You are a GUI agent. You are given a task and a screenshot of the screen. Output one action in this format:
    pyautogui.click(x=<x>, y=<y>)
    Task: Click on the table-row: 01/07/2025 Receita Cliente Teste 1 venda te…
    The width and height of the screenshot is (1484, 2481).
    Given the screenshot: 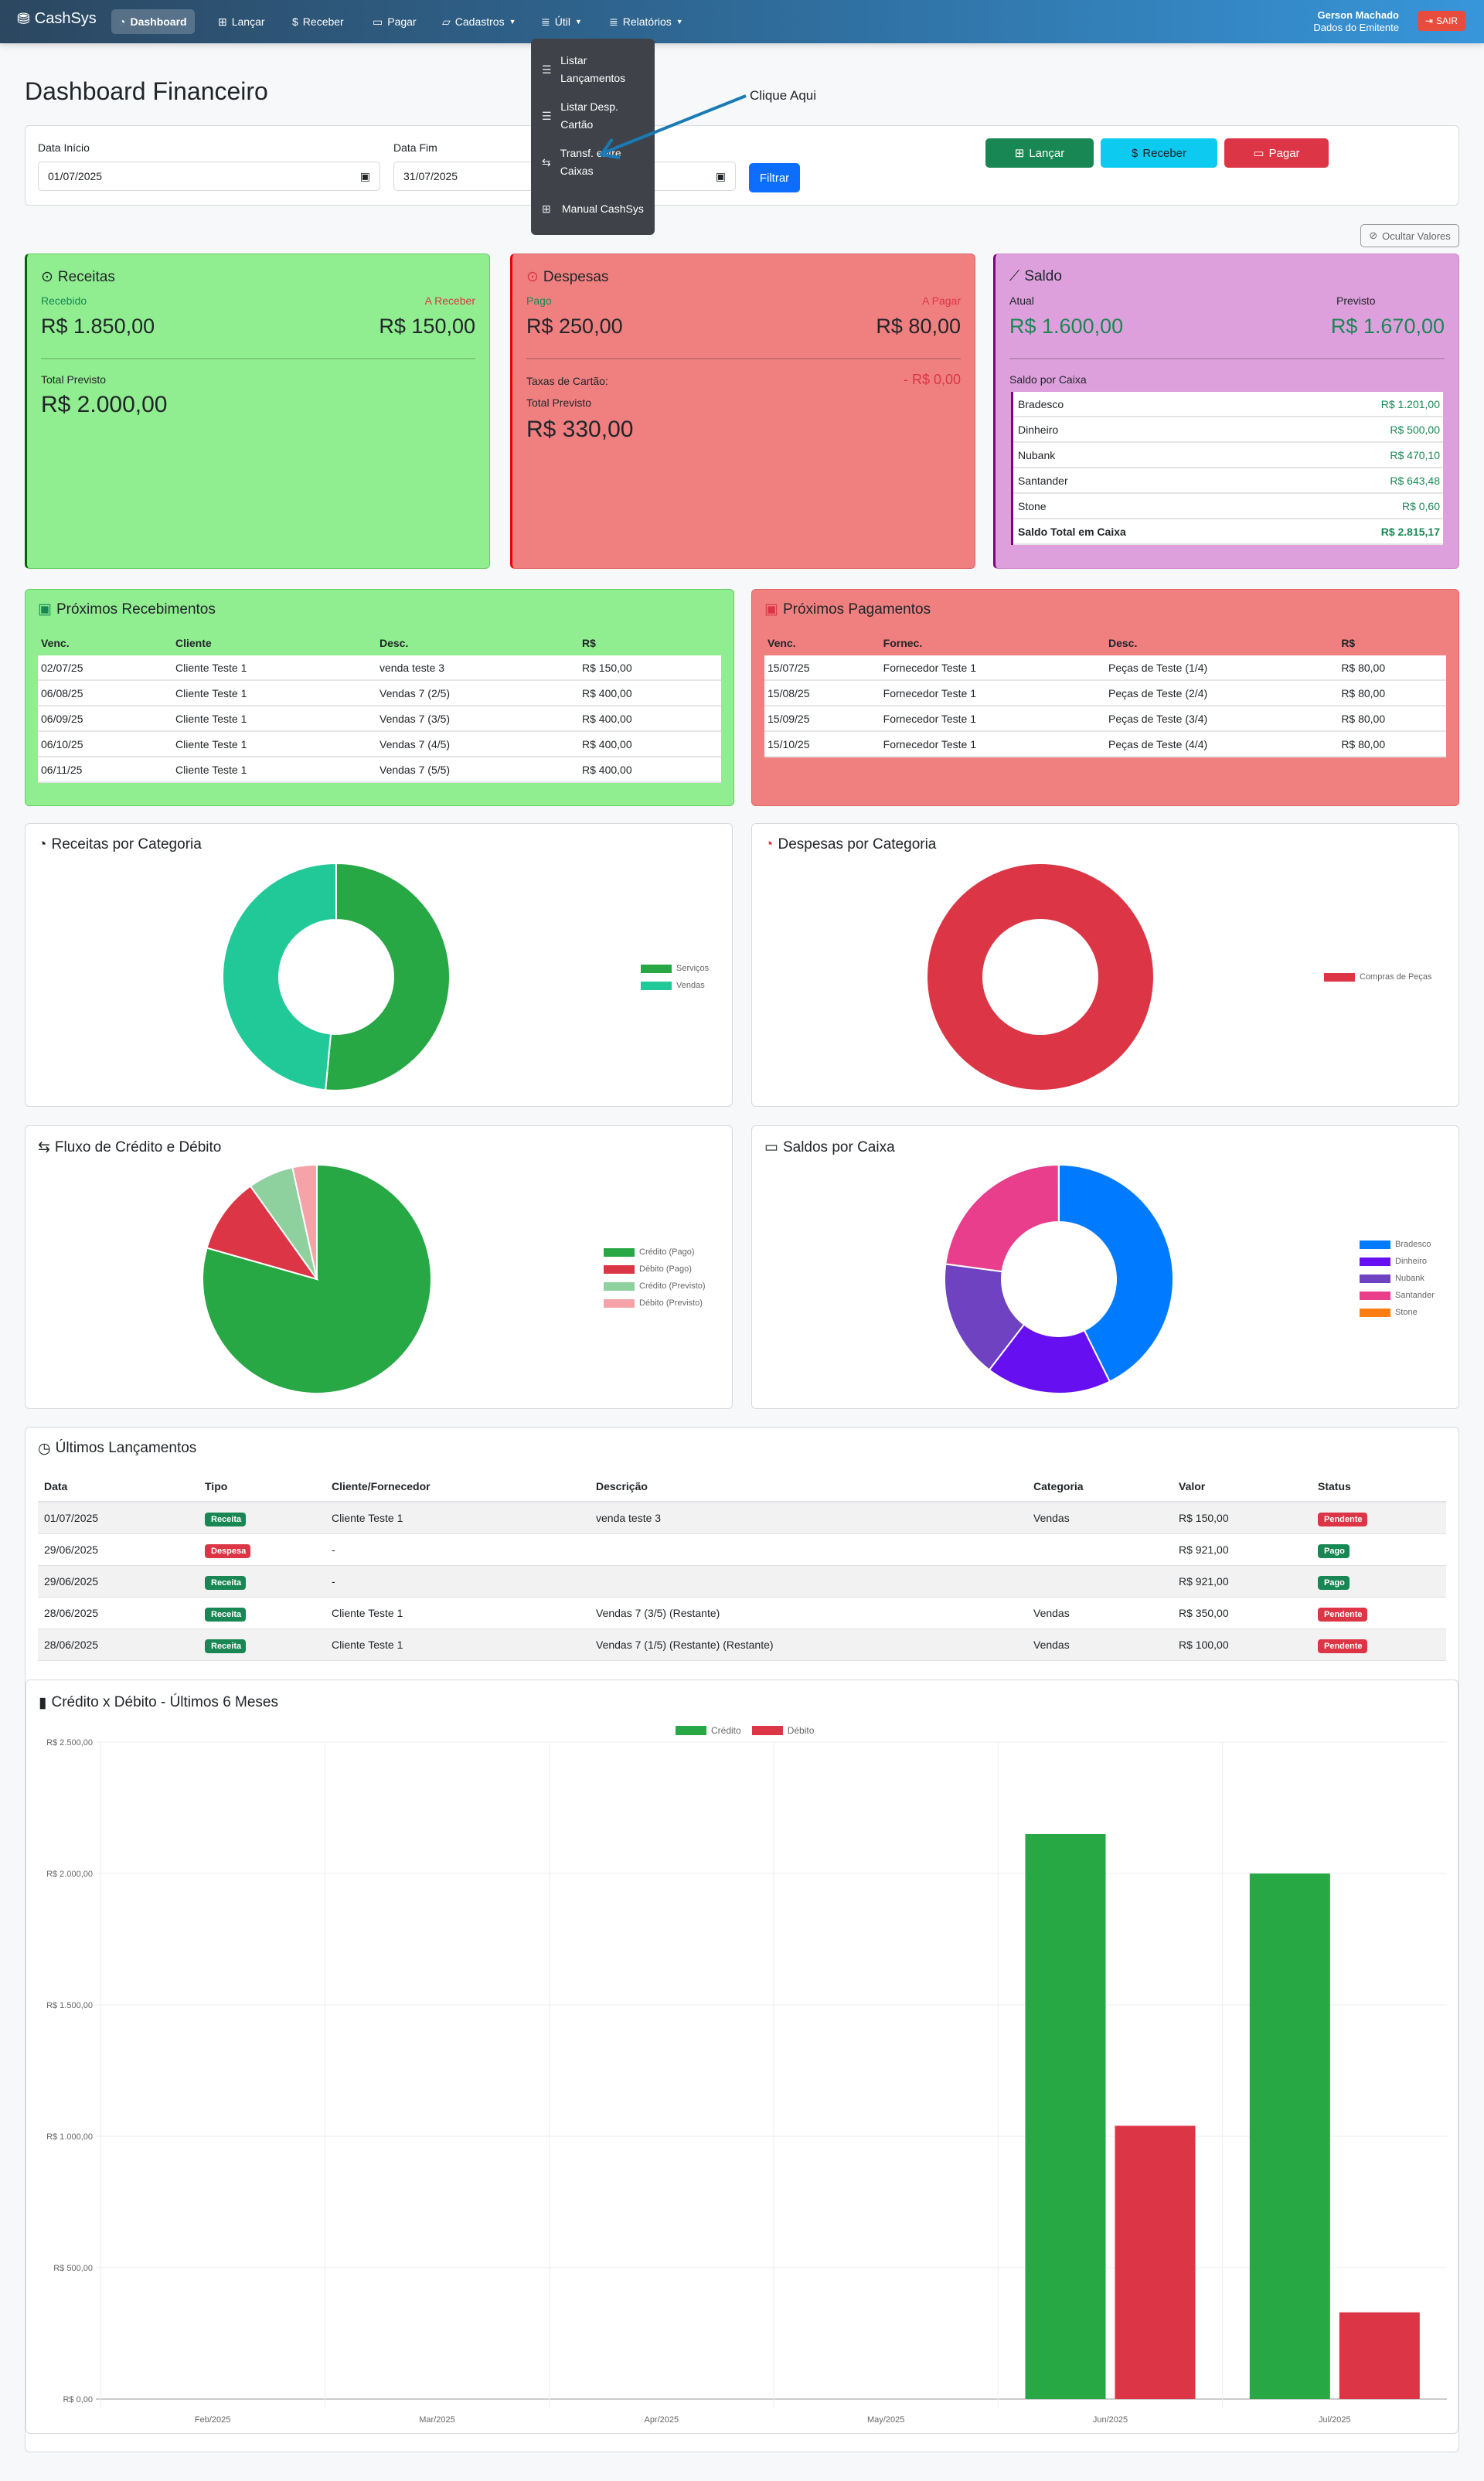 What is the action you would take?
    pyautogui.click(x=742, y=1519)
    